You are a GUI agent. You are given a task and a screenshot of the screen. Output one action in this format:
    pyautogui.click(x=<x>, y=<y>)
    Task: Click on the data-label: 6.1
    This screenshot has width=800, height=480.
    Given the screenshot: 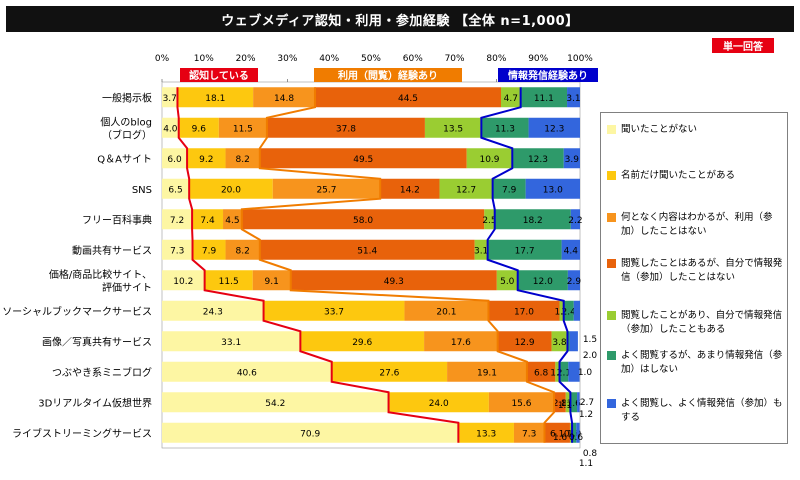 What is the action you would take?
    pyautogui.click(x=557, y=434)
    